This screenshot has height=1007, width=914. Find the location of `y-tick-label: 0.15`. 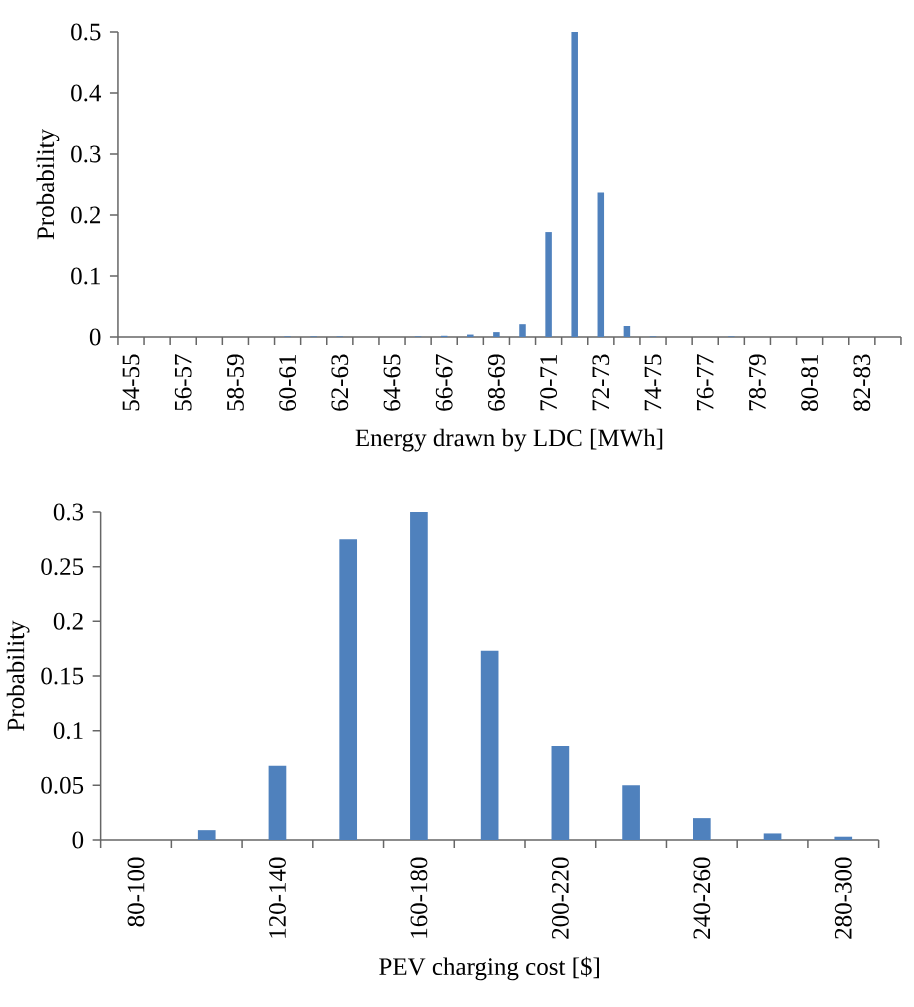

y-tick-label: 0.15 is located at coordinates (62, 676).